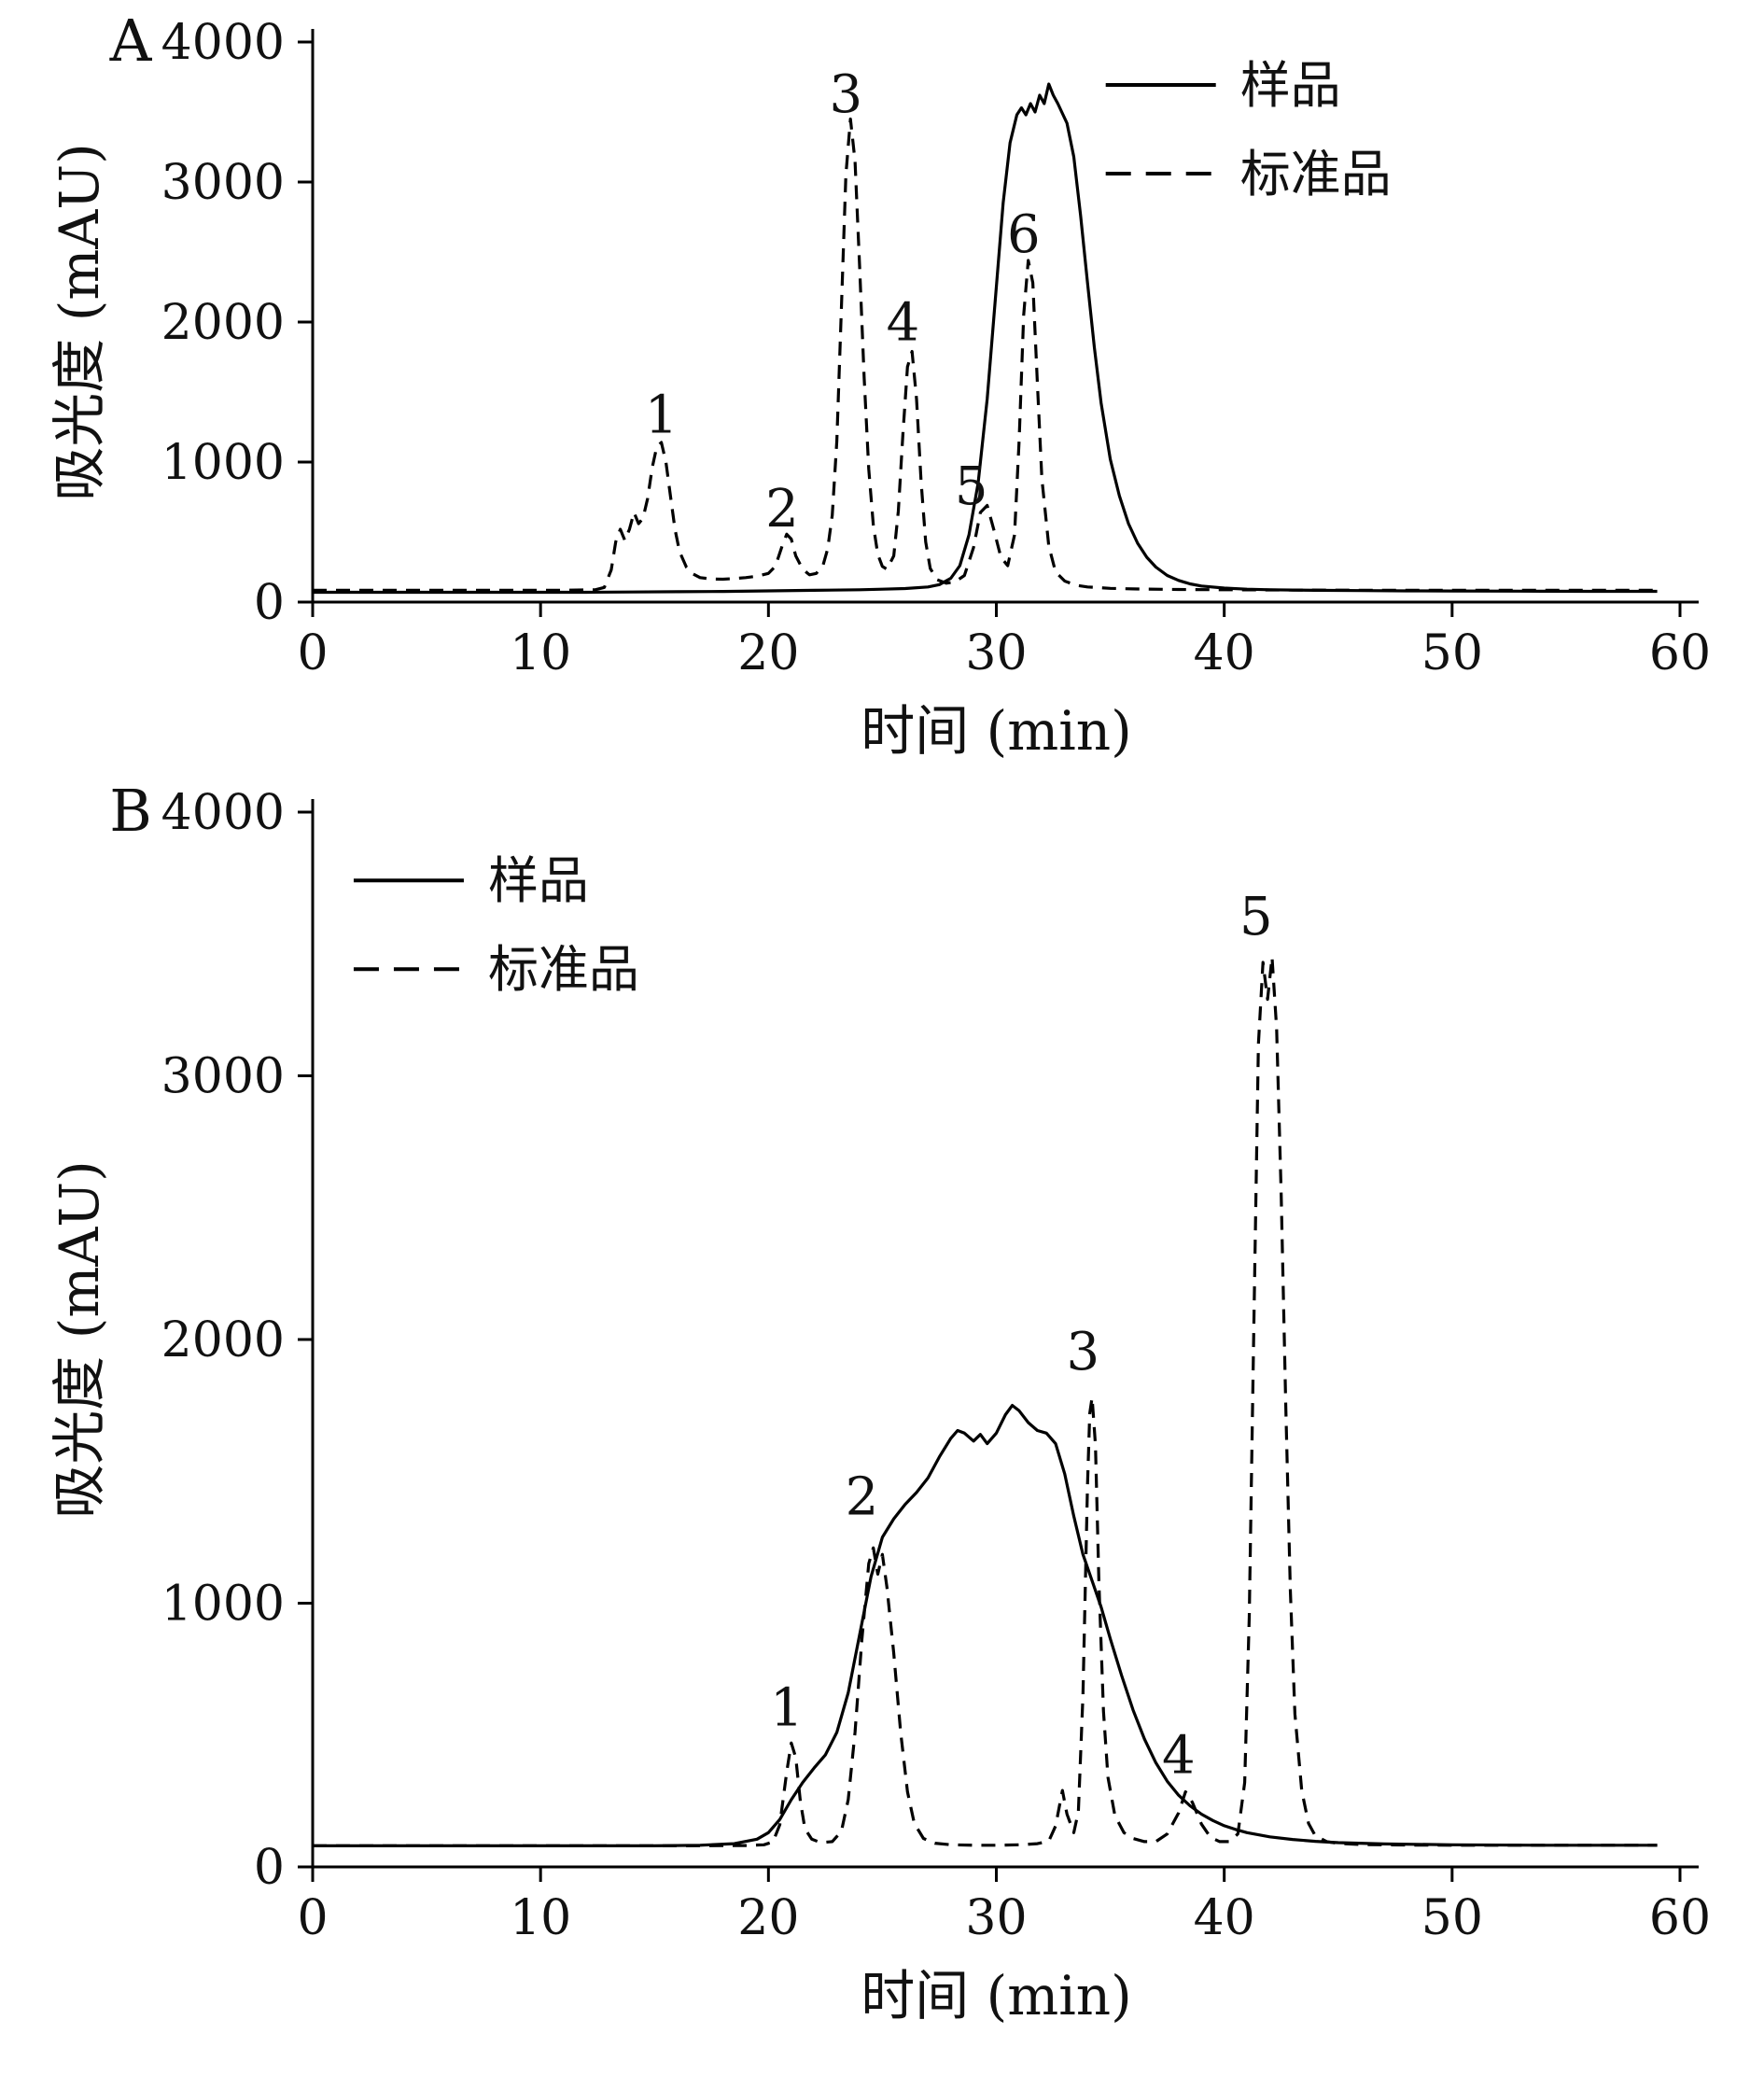  What do you see at coordinates (1024, 234) in the screenshot?
I see `peak-label: 6` at bounding box center [1024, 234].